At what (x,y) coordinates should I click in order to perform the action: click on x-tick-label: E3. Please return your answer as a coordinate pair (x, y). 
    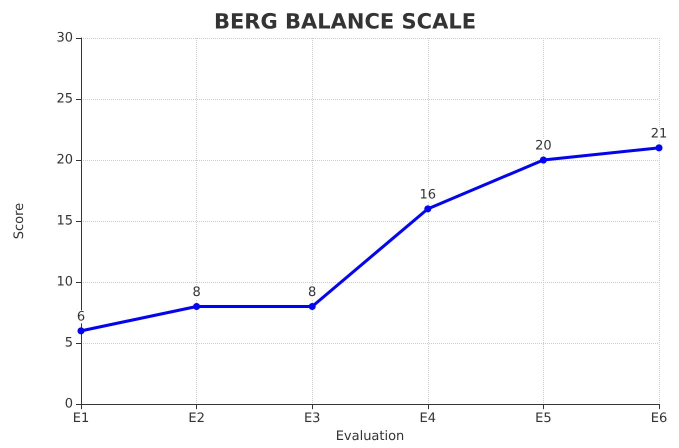
    Looking at the image, I should click on (312, 418).